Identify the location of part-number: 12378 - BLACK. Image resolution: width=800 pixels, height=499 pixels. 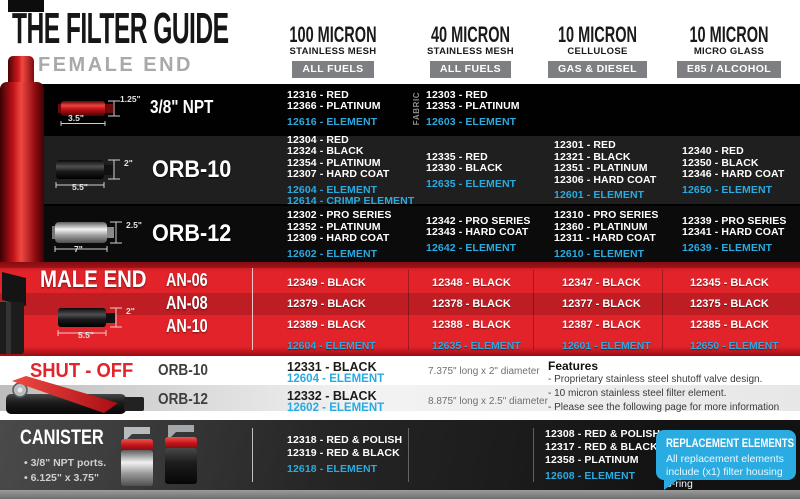
(471, 304).